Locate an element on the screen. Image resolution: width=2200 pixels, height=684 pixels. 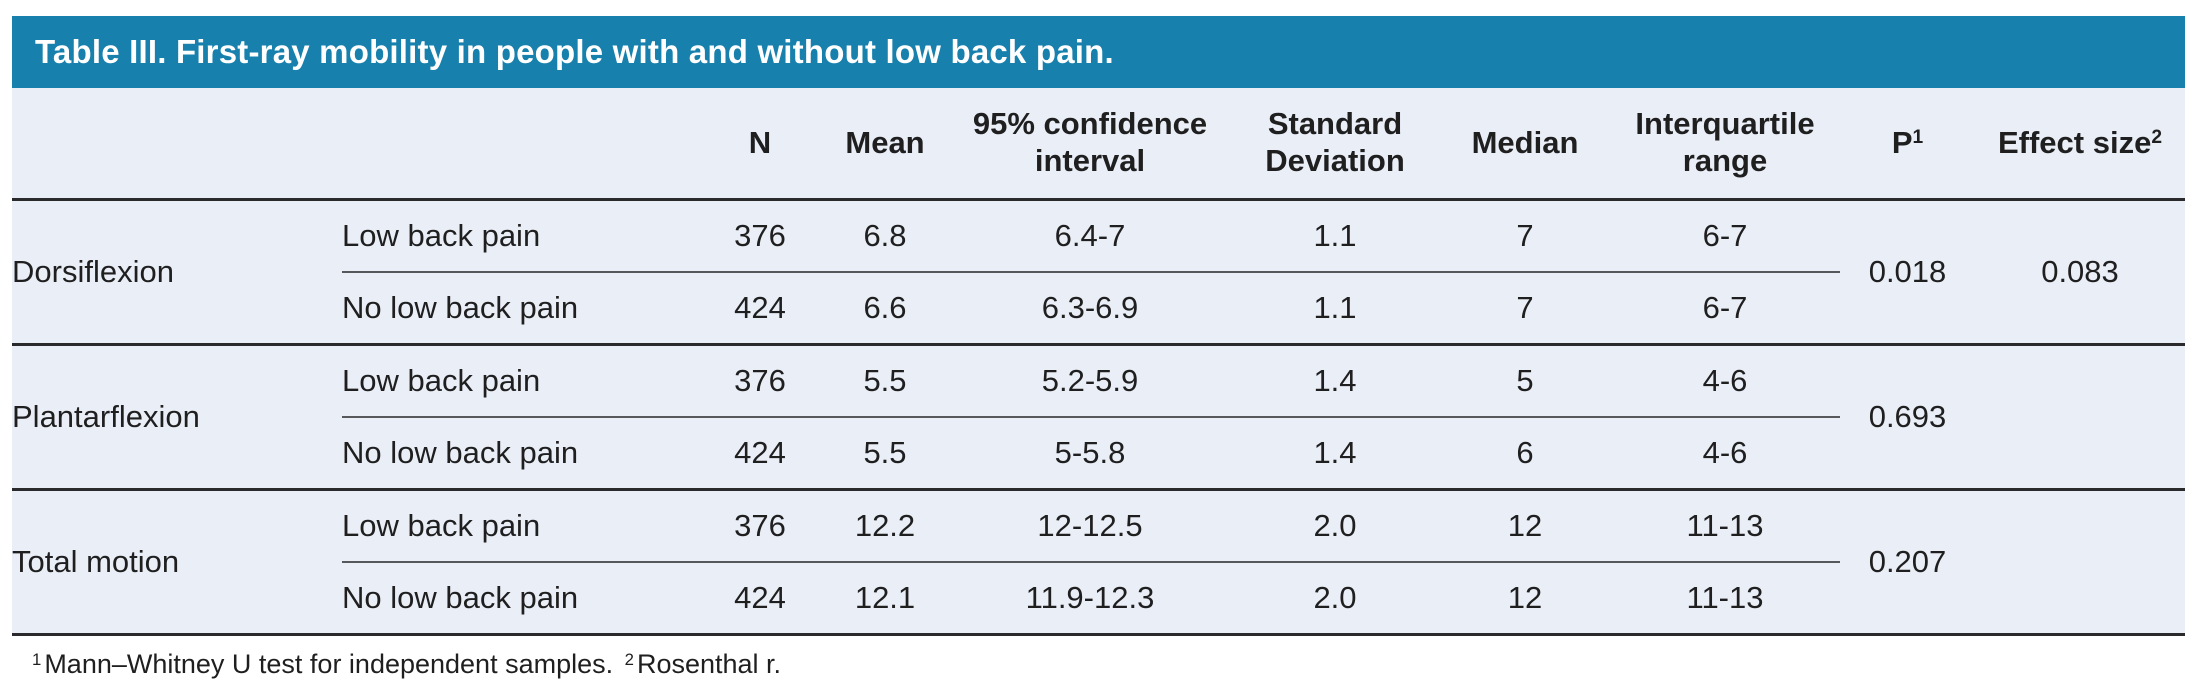
col-header-mean: Mean is located at coordinates (885, 144).